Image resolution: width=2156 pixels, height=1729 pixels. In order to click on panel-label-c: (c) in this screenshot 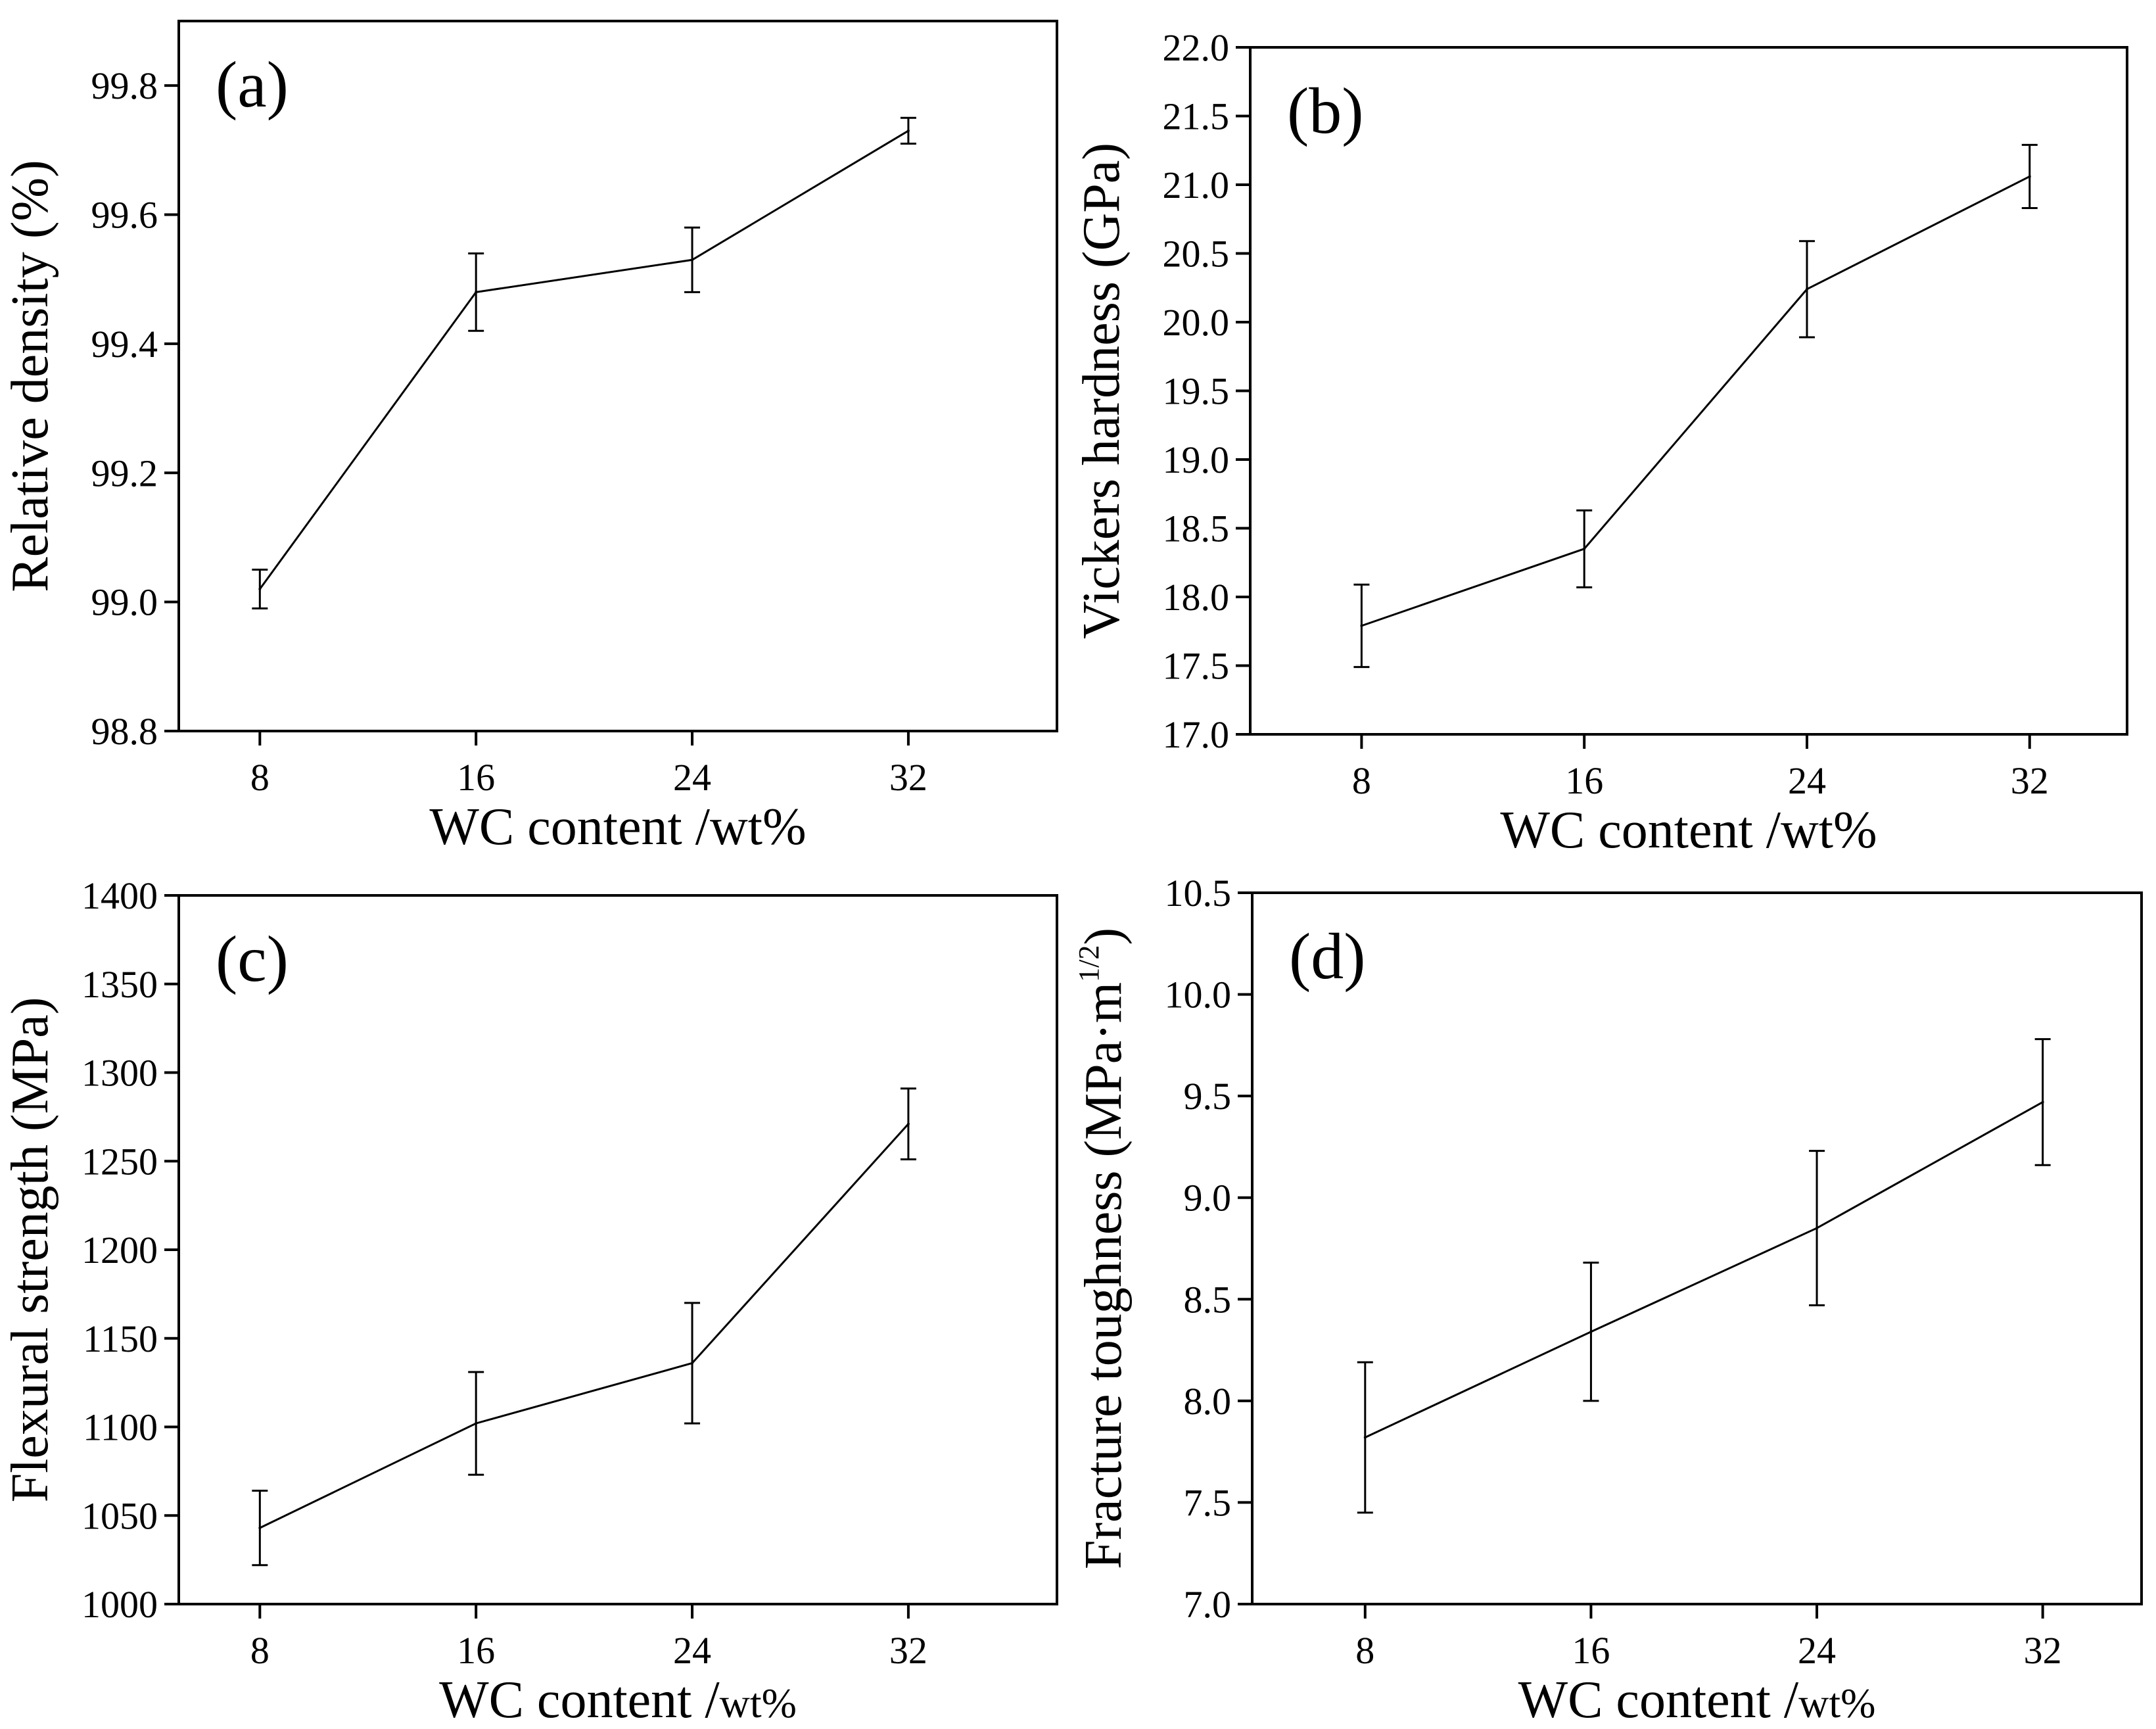, I will do `click(253, 958)`.